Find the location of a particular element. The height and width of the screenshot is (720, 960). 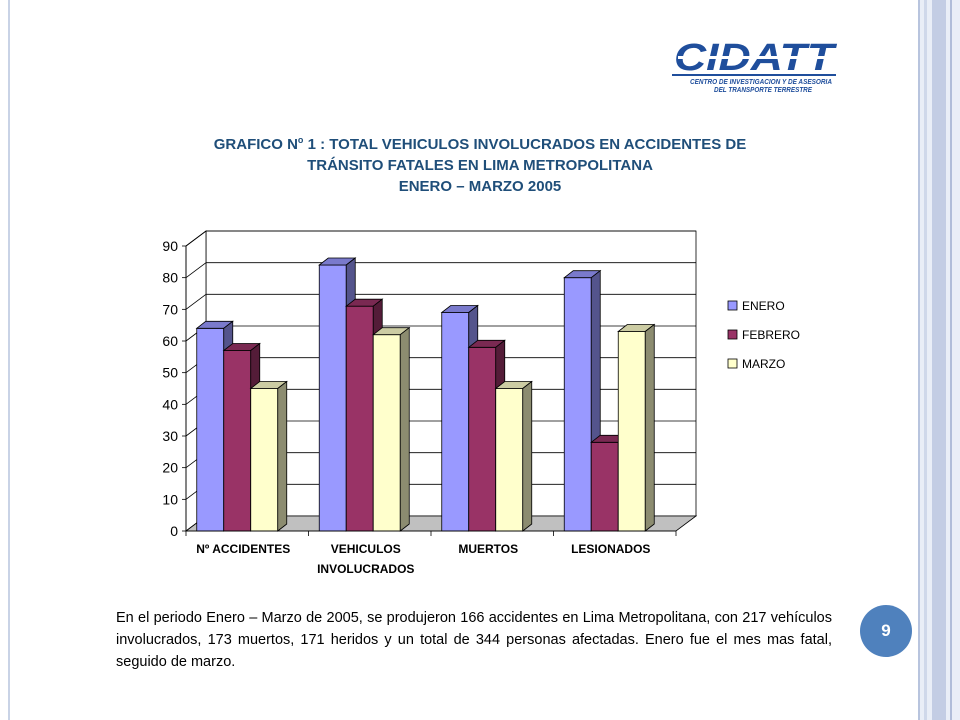

y-tick-label: 80 is located at coordinates (170, 278).